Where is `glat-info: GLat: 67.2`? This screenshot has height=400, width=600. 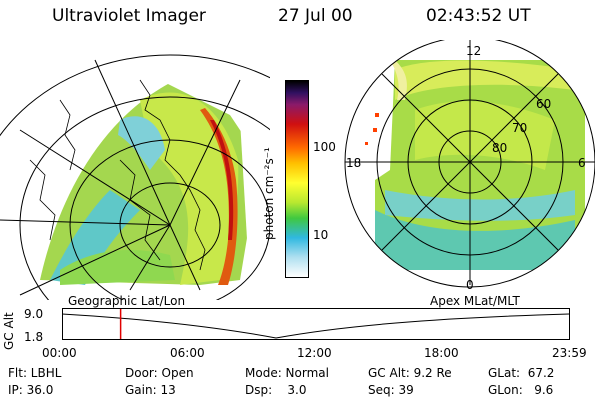
glat-info: GLat: 67.2 is located at coordinates (521, 373).